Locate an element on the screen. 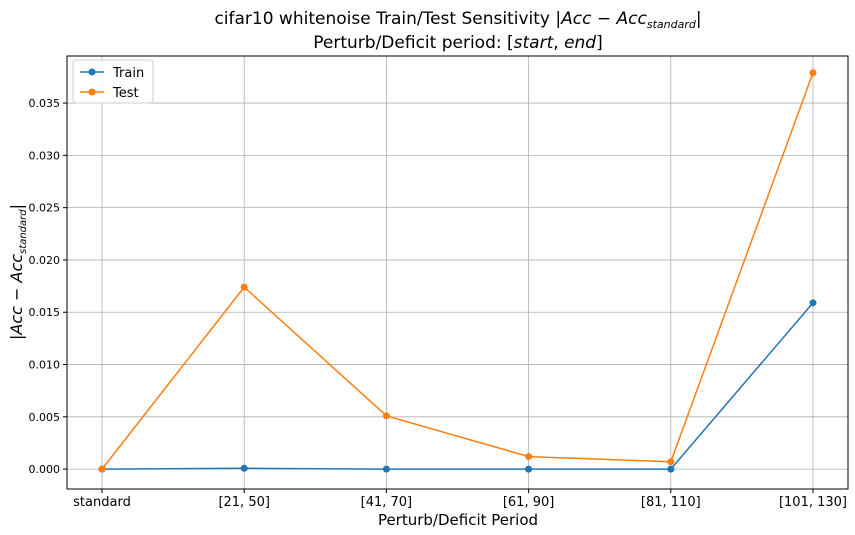 This screenshot has width=855, height=535. x-tick-label: [81, 110] is located at coordinates (671, 502).